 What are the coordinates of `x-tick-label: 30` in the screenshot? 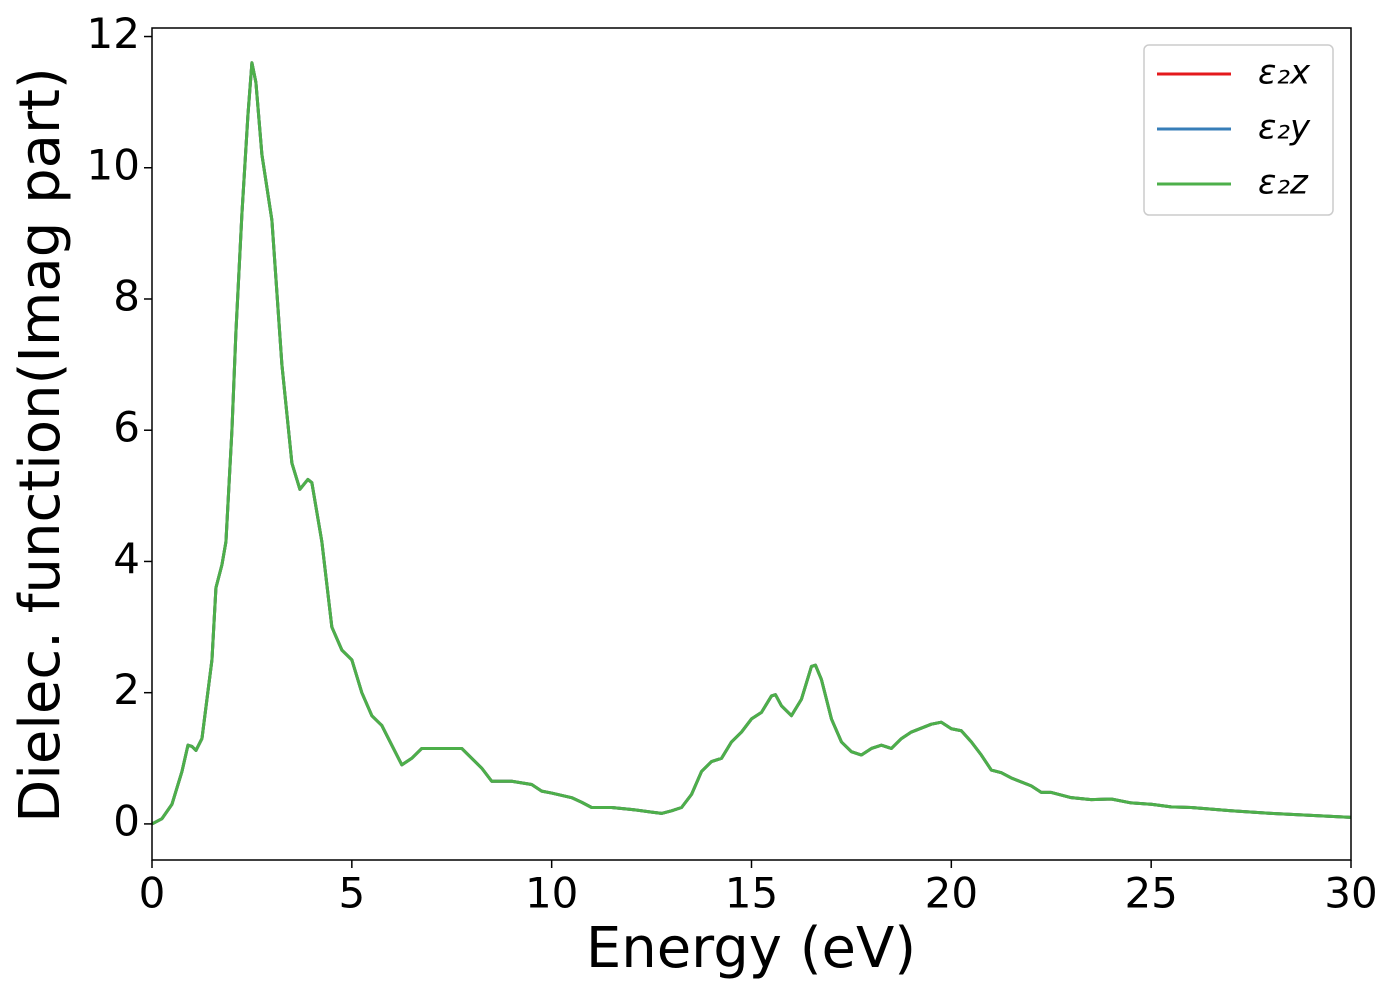 It's located at (1350, 893).